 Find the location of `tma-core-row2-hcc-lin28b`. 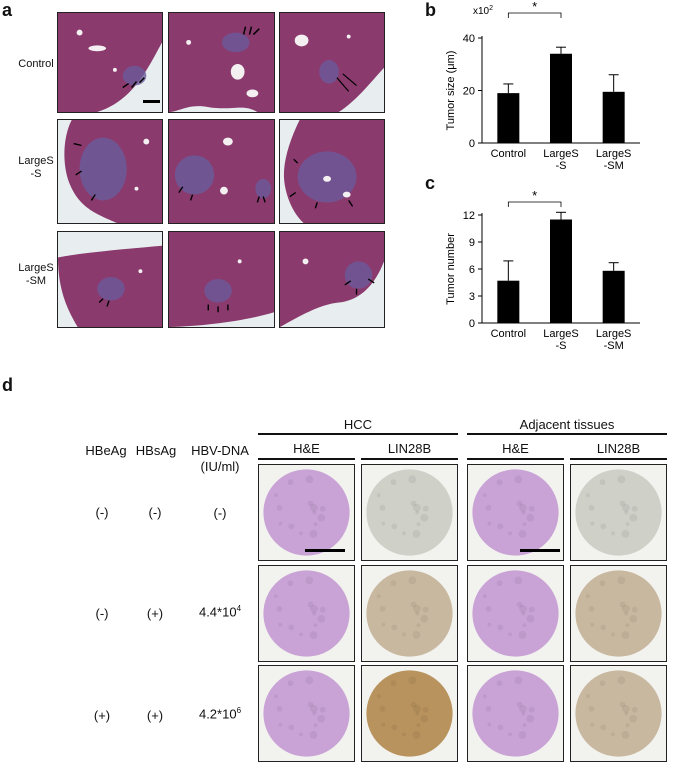

tma-core-row2-hcc-lin28b is located at coordinates (409, 613).